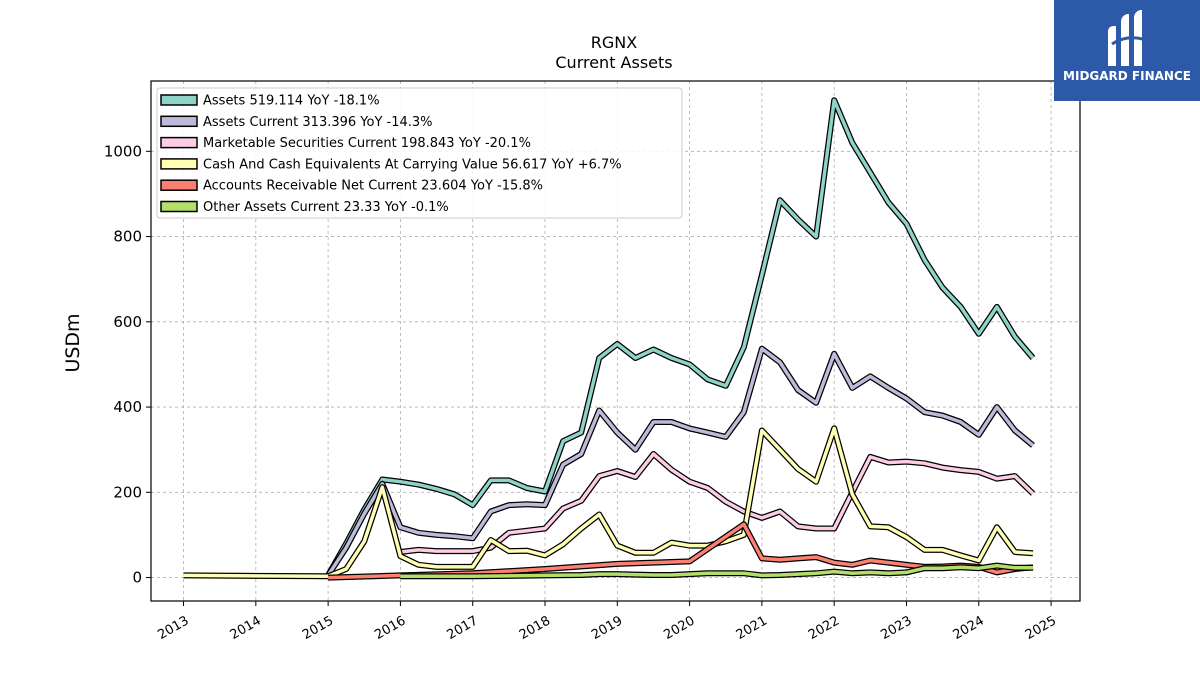 The image size is (1200, 675). I want to click on brand-name: MIDGARD FINANCE, so click(1127, 76).